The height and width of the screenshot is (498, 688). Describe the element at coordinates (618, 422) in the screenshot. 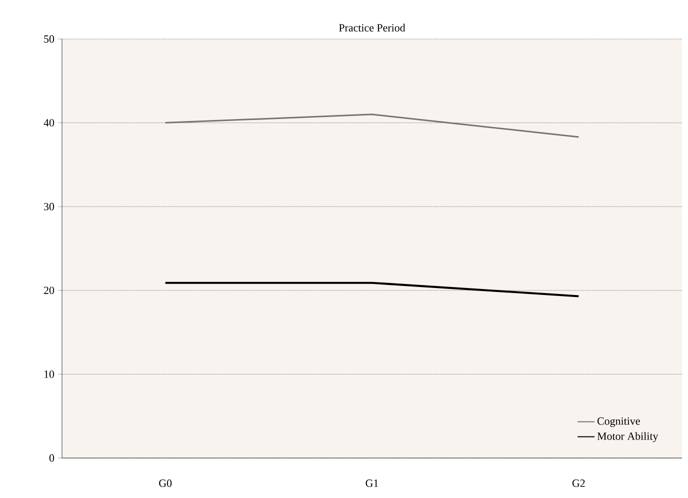

I see `legend-label: Cognitive` at that location.